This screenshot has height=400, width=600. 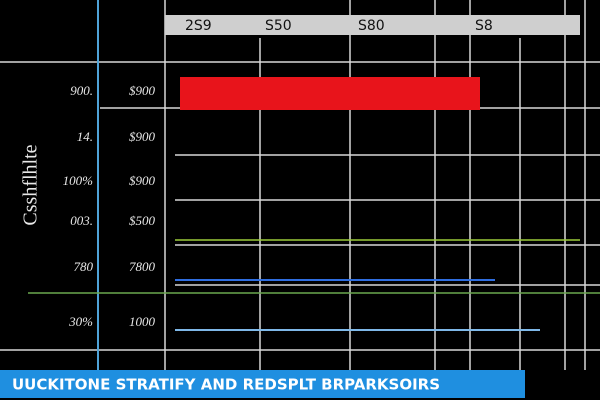 I want to click on row-label: 100%, so click(x=78, y=180).